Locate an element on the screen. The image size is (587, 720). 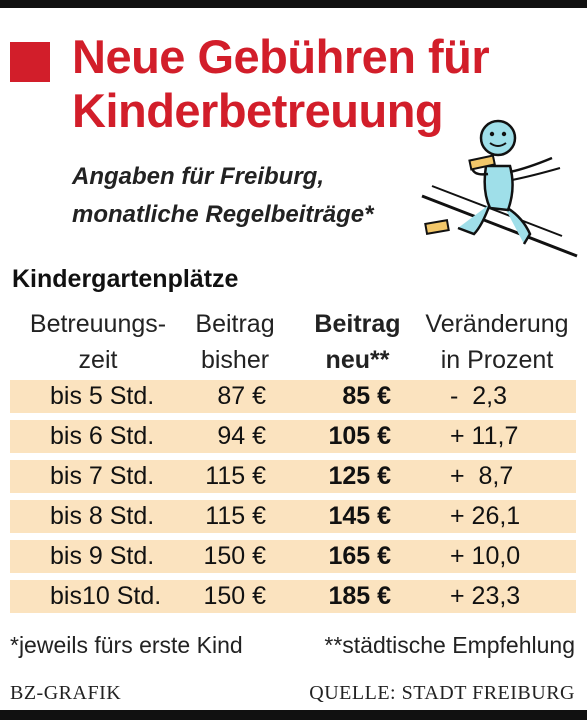
cell-new-fee: 145 € is located at coordinates (359, 516).